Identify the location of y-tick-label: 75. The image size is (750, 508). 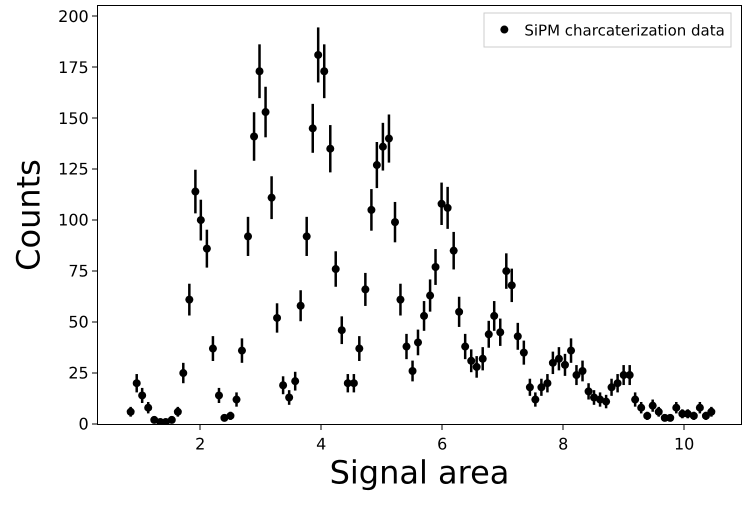
(78, 271).